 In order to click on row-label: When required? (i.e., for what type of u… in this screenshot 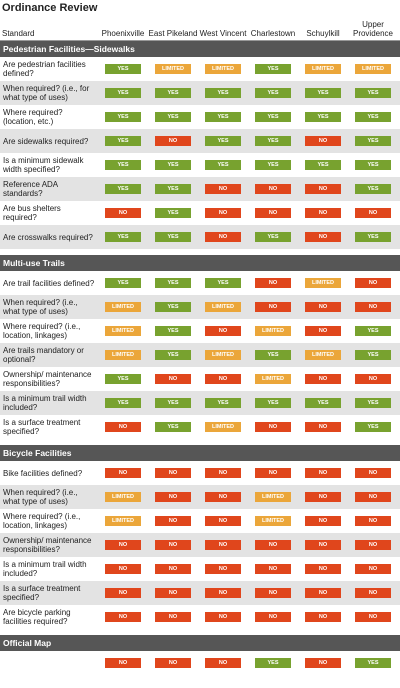, I will do `click(46, 93)`.